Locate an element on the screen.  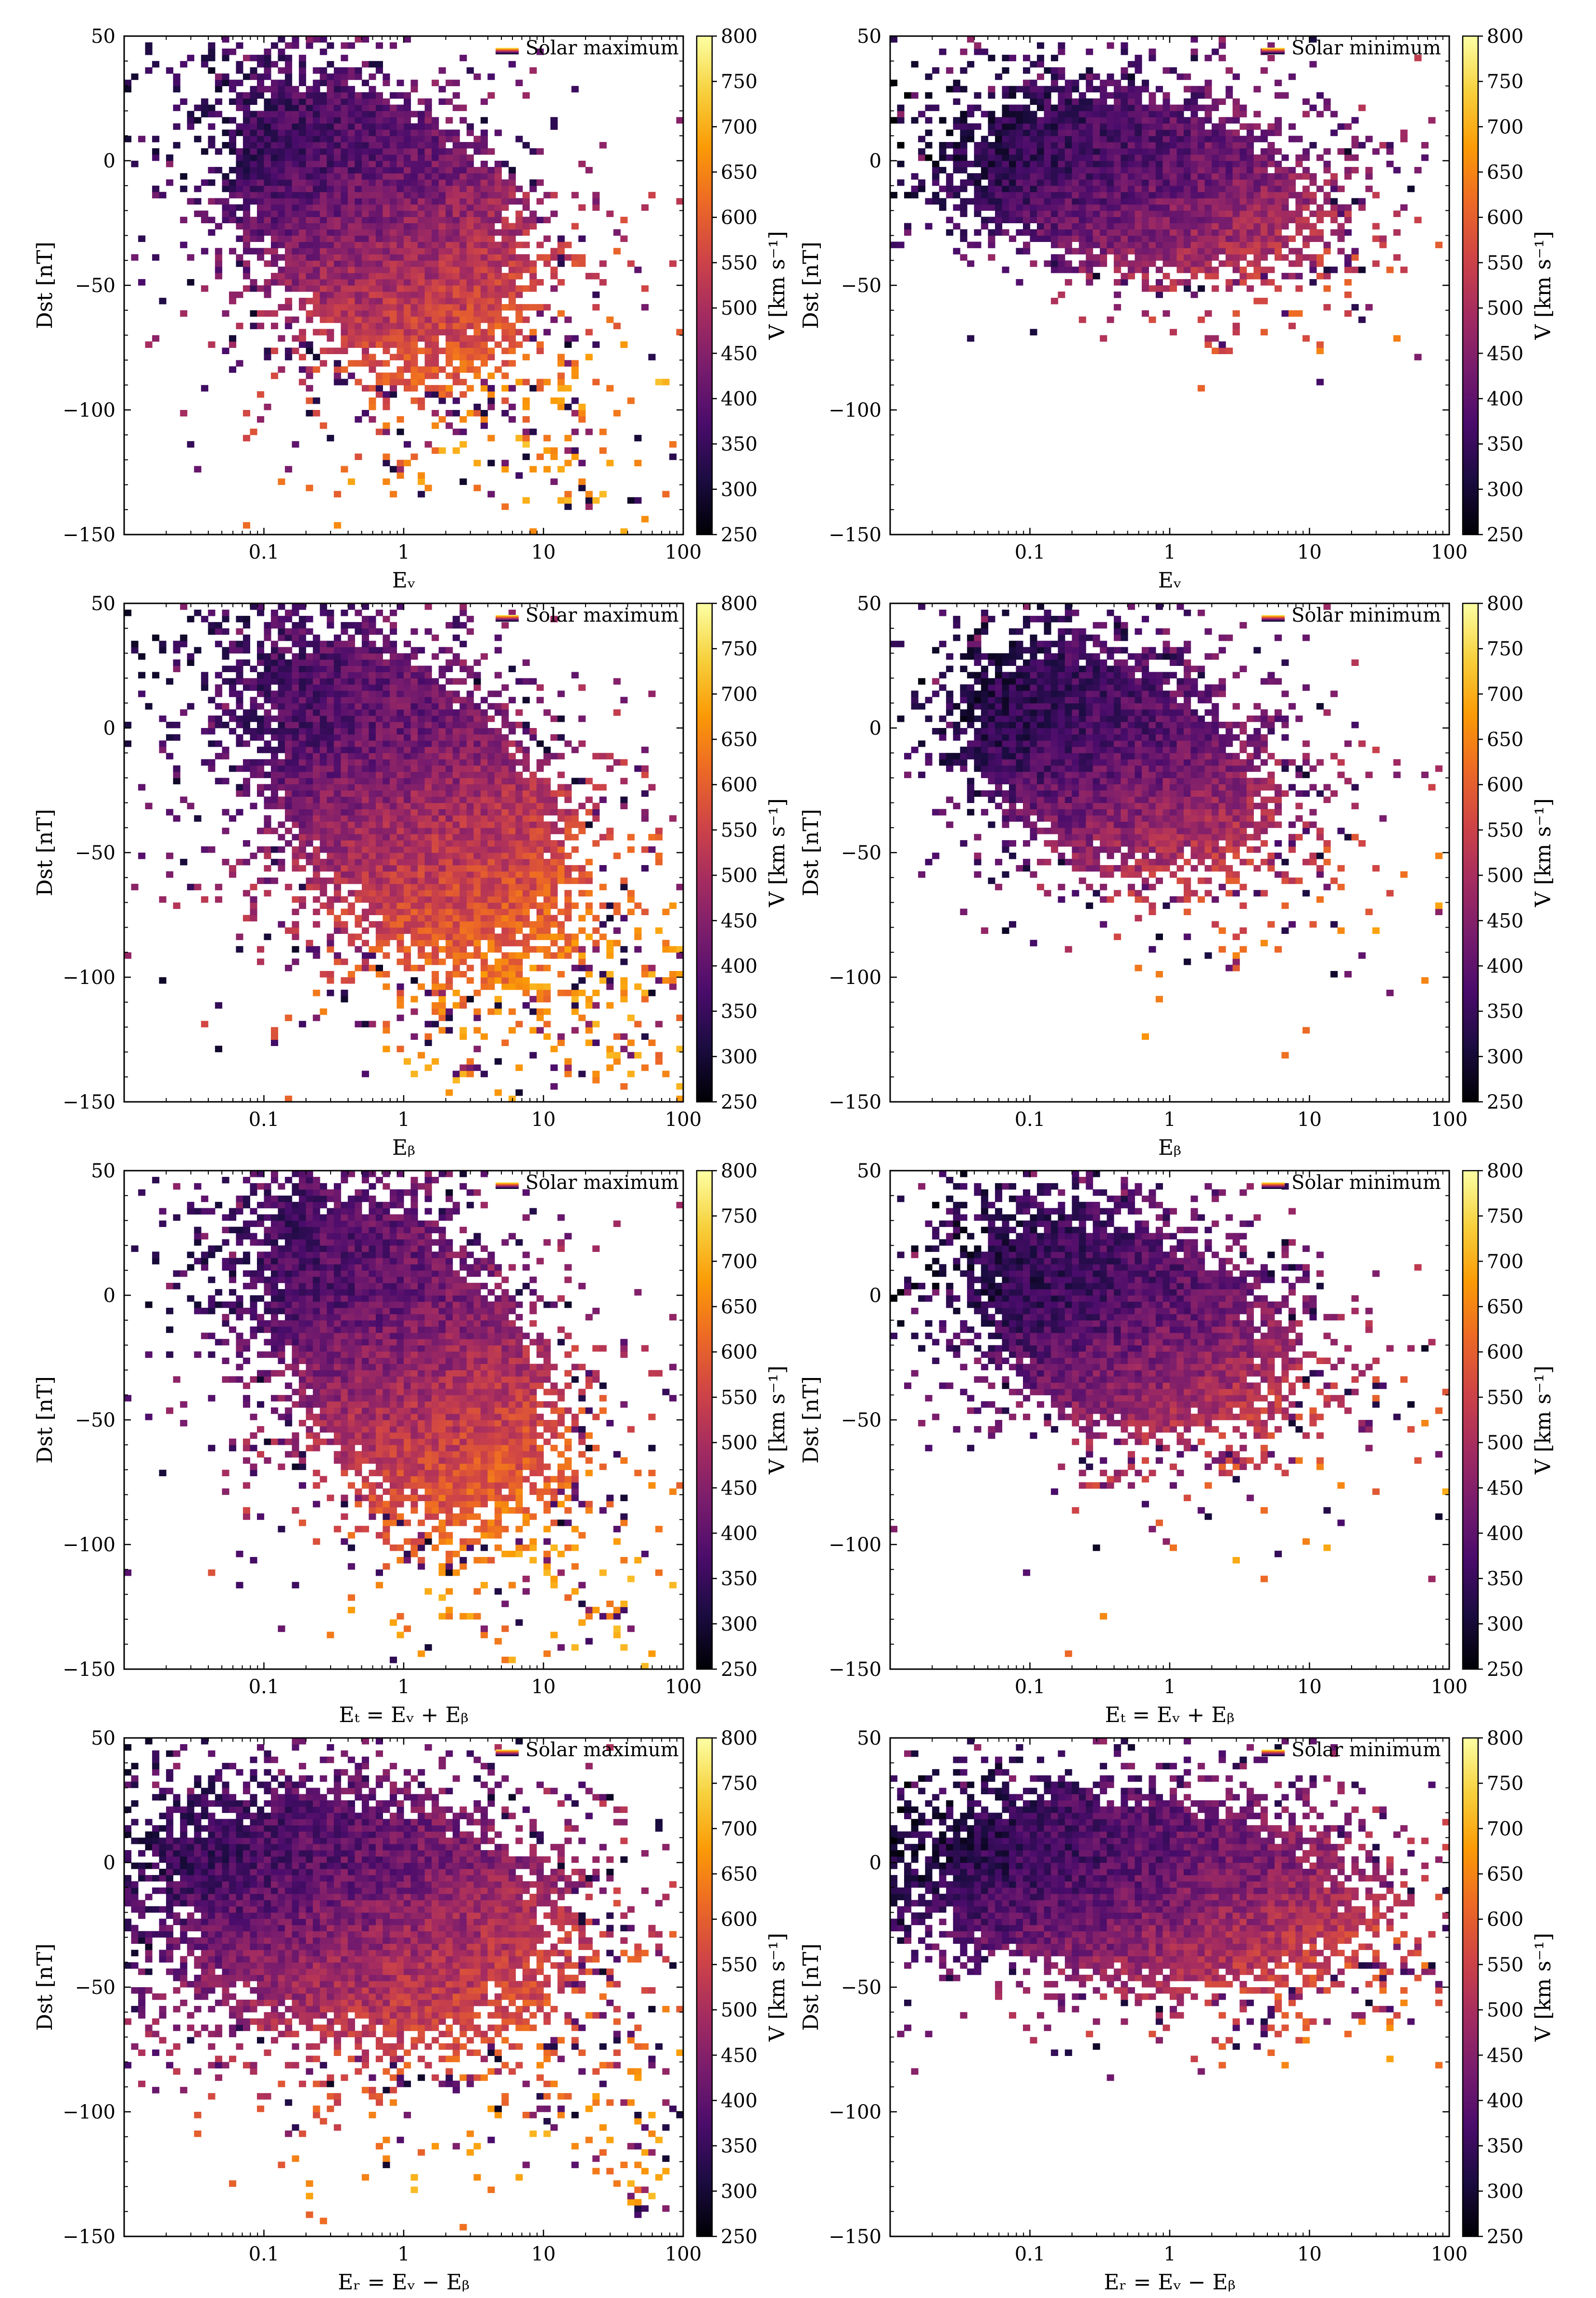
colorbar-tick-label: 650 is located at coordinates (739, 173).